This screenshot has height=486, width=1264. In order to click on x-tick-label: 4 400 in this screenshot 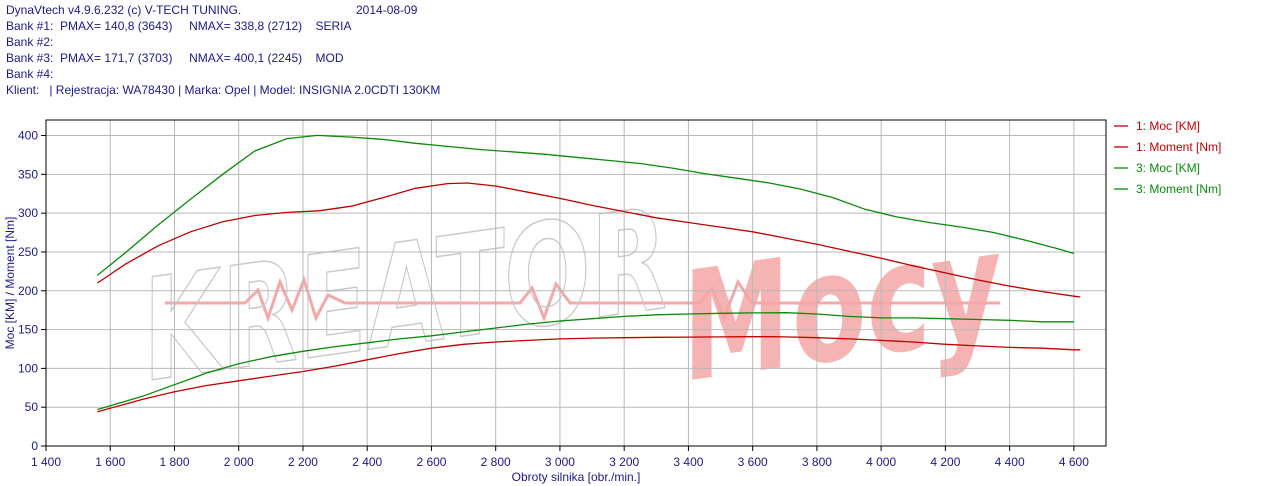, I will do `click(1010, 462)`.